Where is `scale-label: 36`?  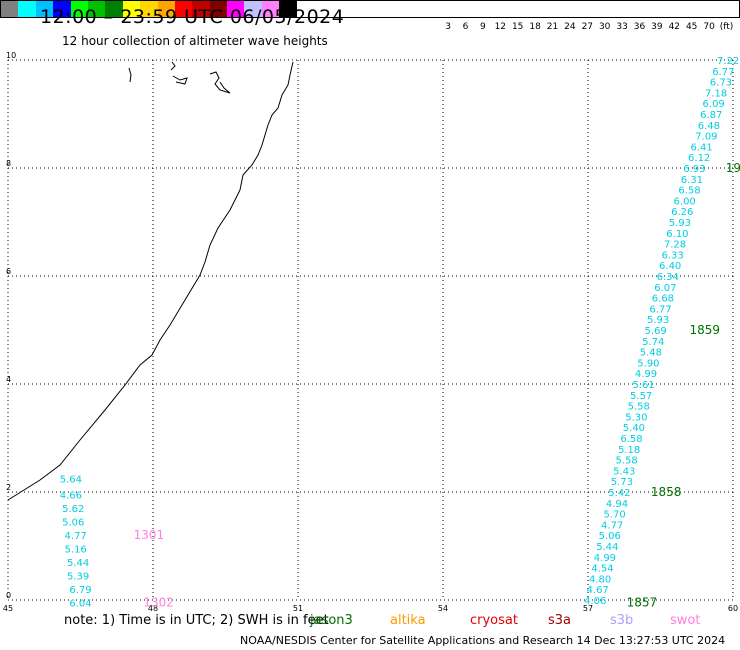
scale-label: 36 is located at coordinates (639, 27).